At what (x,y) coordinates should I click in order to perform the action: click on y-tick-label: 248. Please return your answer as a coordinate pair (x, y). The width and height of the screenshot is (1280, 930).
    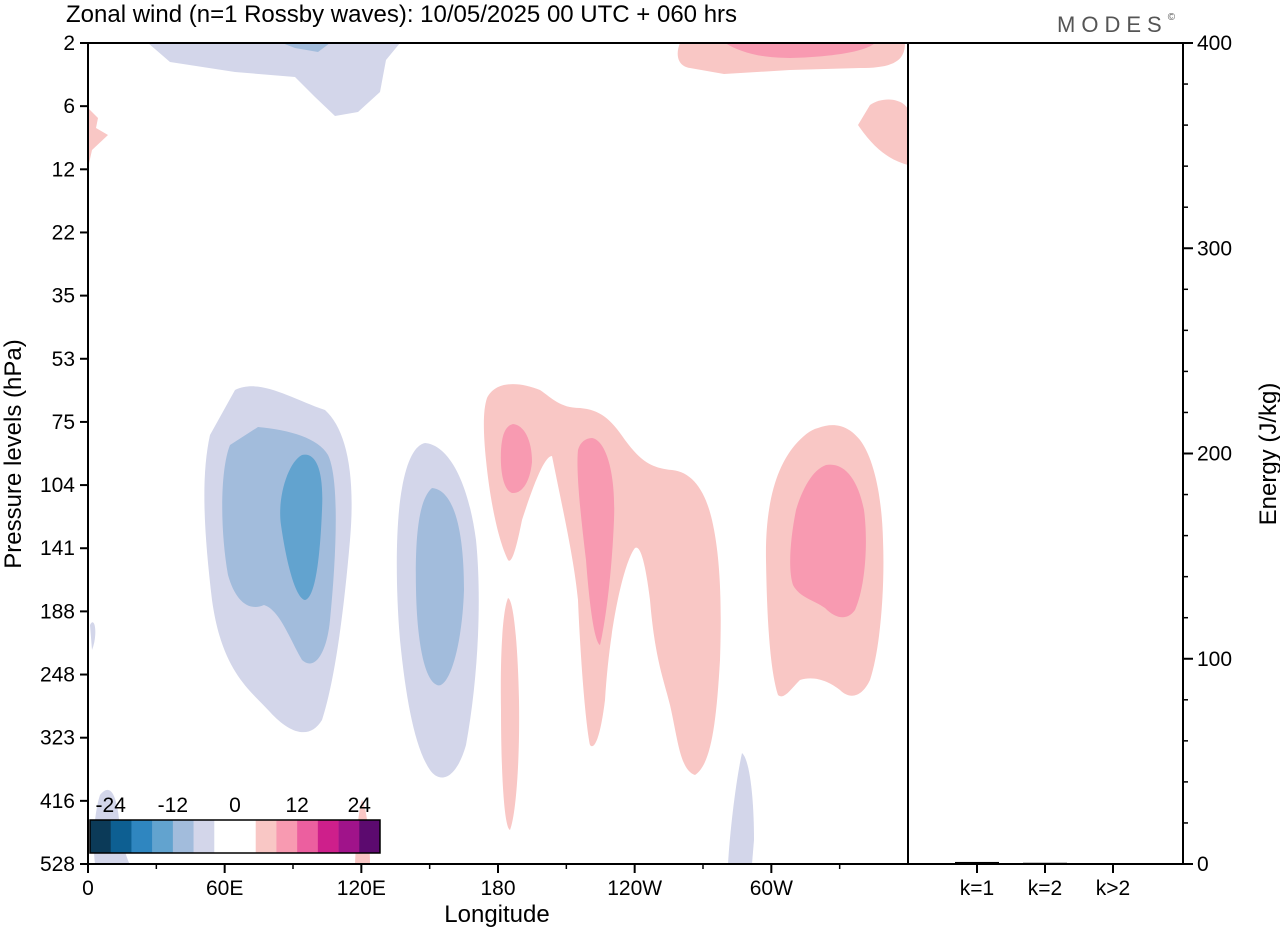
    Looking at the image, I should click on (57, 675).